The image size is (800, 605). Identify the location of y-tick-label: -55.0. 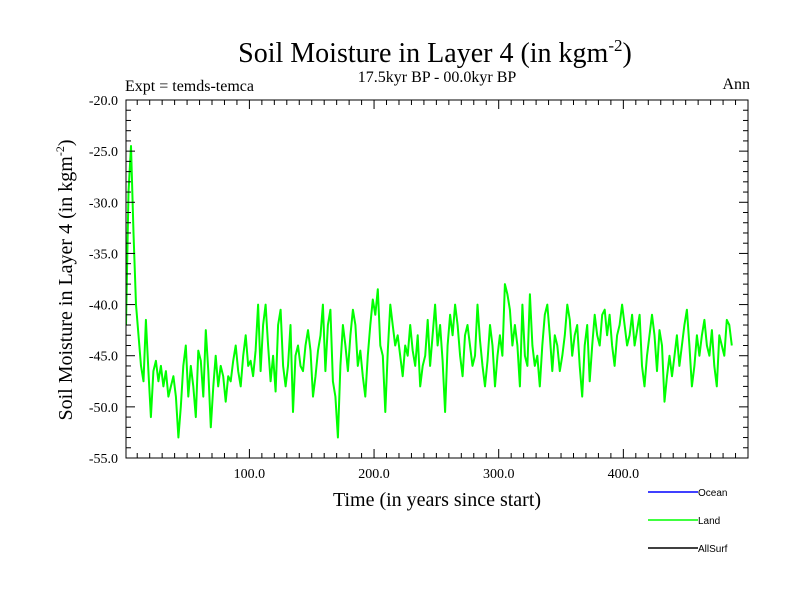
(103, 459).